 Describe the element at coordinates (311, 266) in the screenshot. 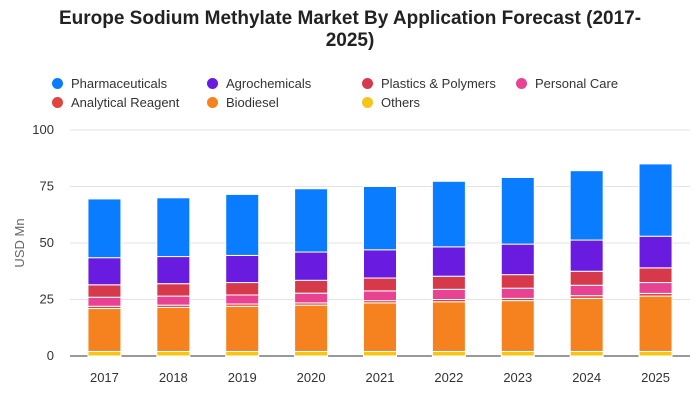

I see `bar-agrochemicals-2020` at that location.